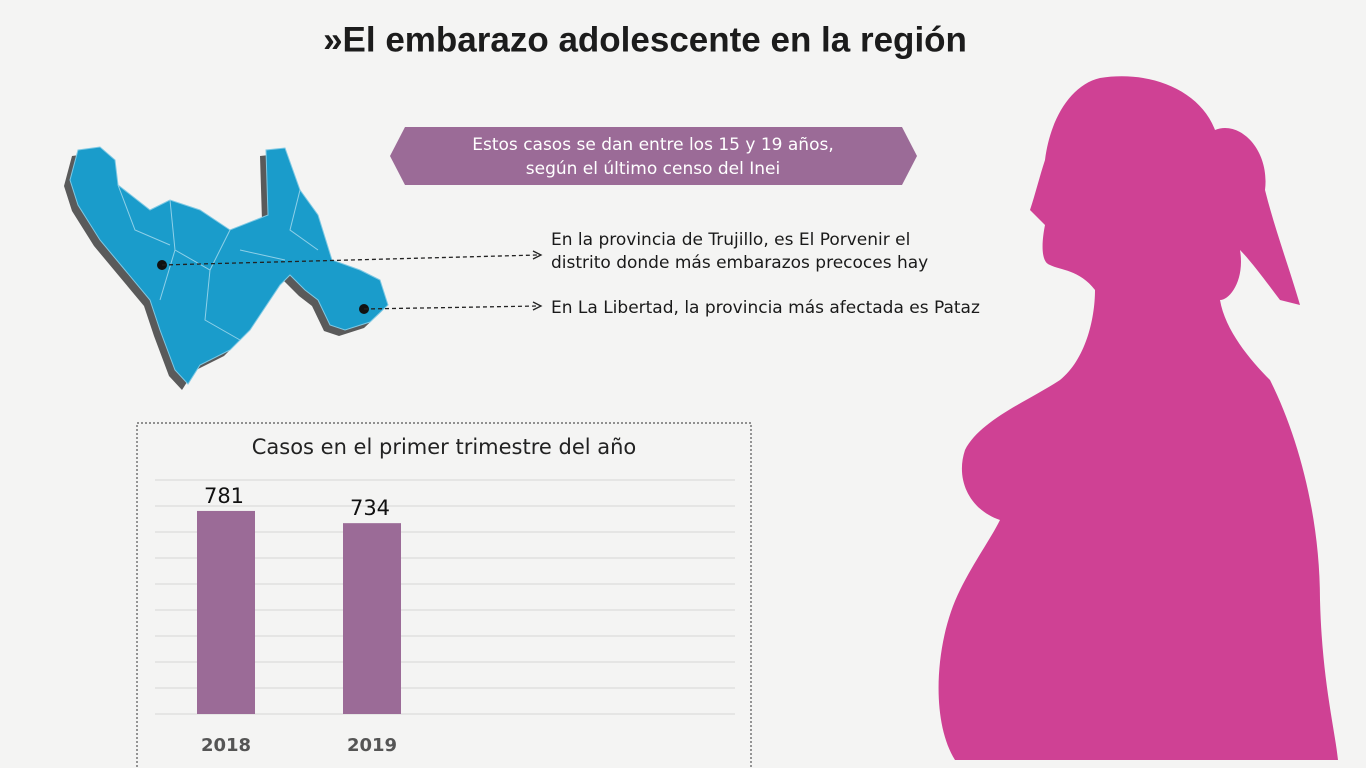  What do you see at coordinates (653, 169) in the screenshot?
I see `banner-text: según el último censo del Inei` at bounding box center [653, 169].